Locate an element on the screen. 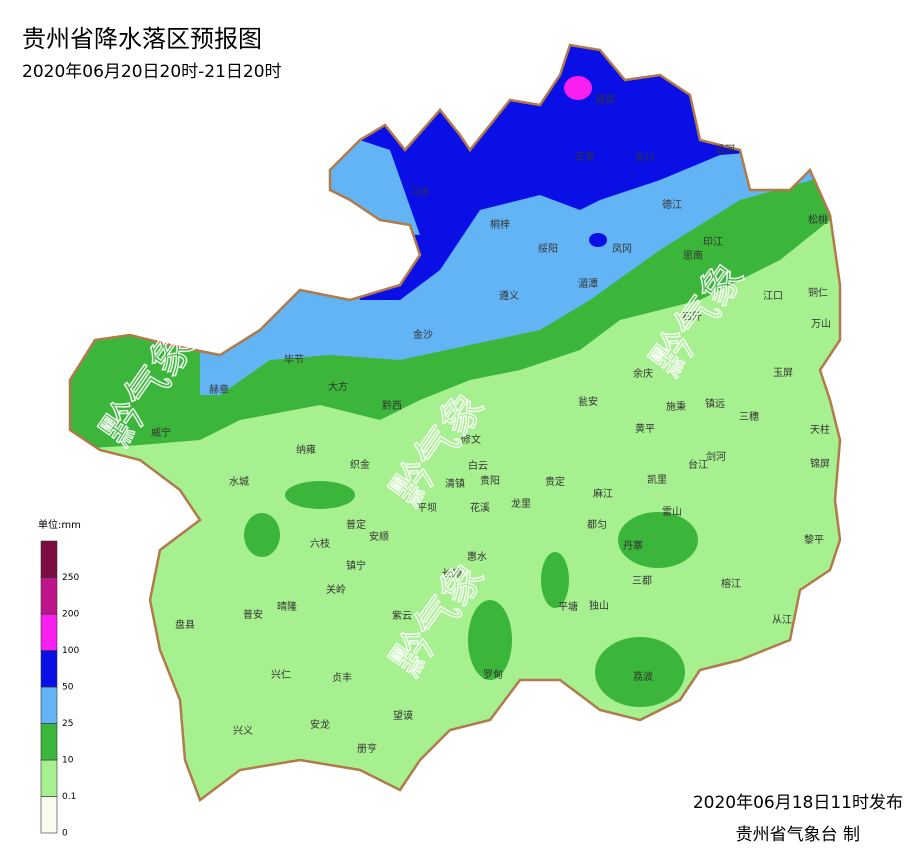 This screenshot has width=921, height=868. subtitle: 2020年06月20日20时-21日20时 is located at coordinates (152, 72).